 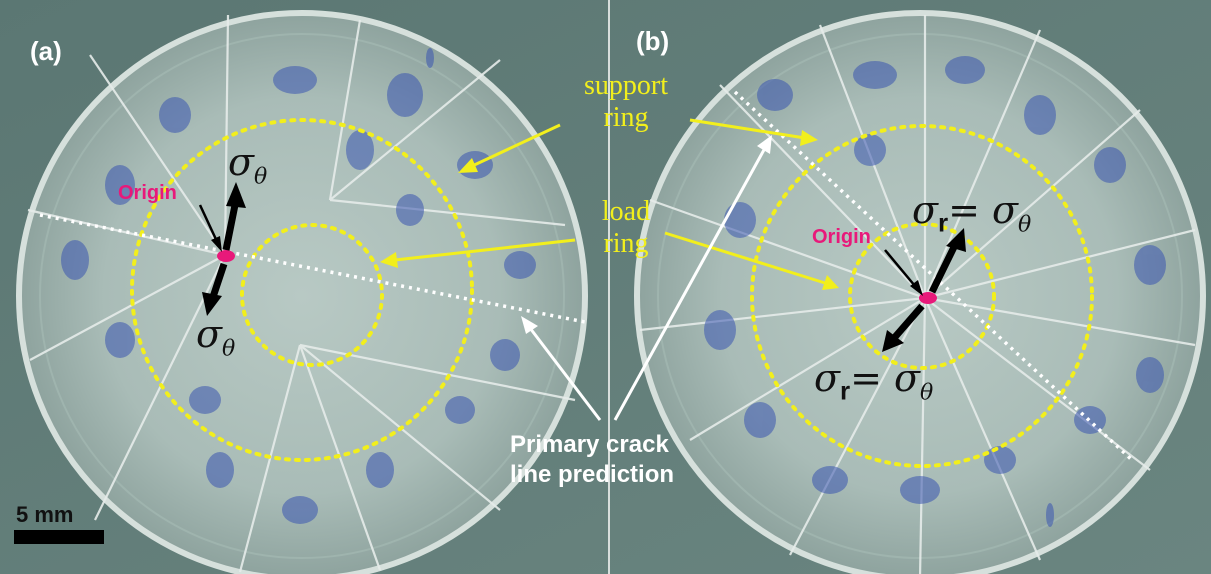 I want to click on load-ring-leaders, so click(x=609, y=260).